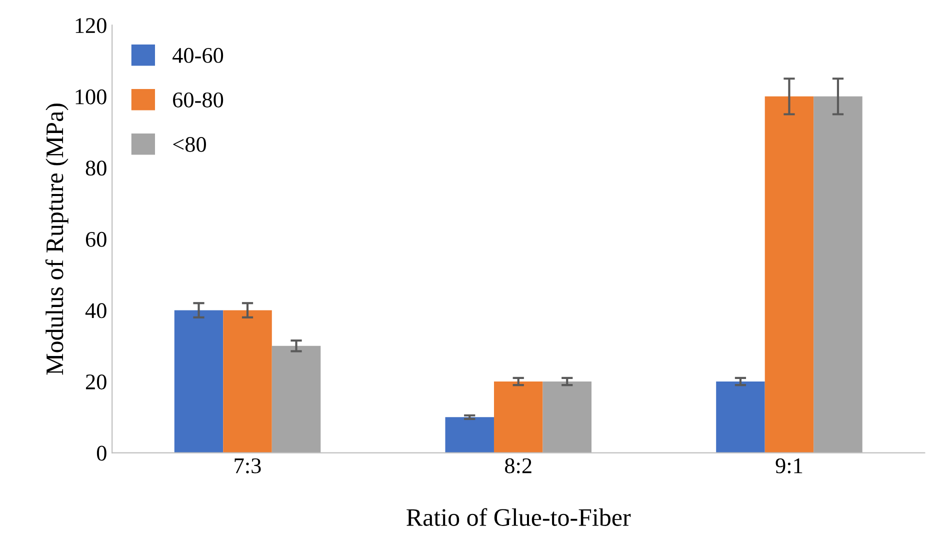 Image resolution: width=934 pixels, height=559 pixels. What do you see at coordinates (789, 466) in the screenshot?
I see `x-tick-label: 9:1` at bounding box center [789, 466].